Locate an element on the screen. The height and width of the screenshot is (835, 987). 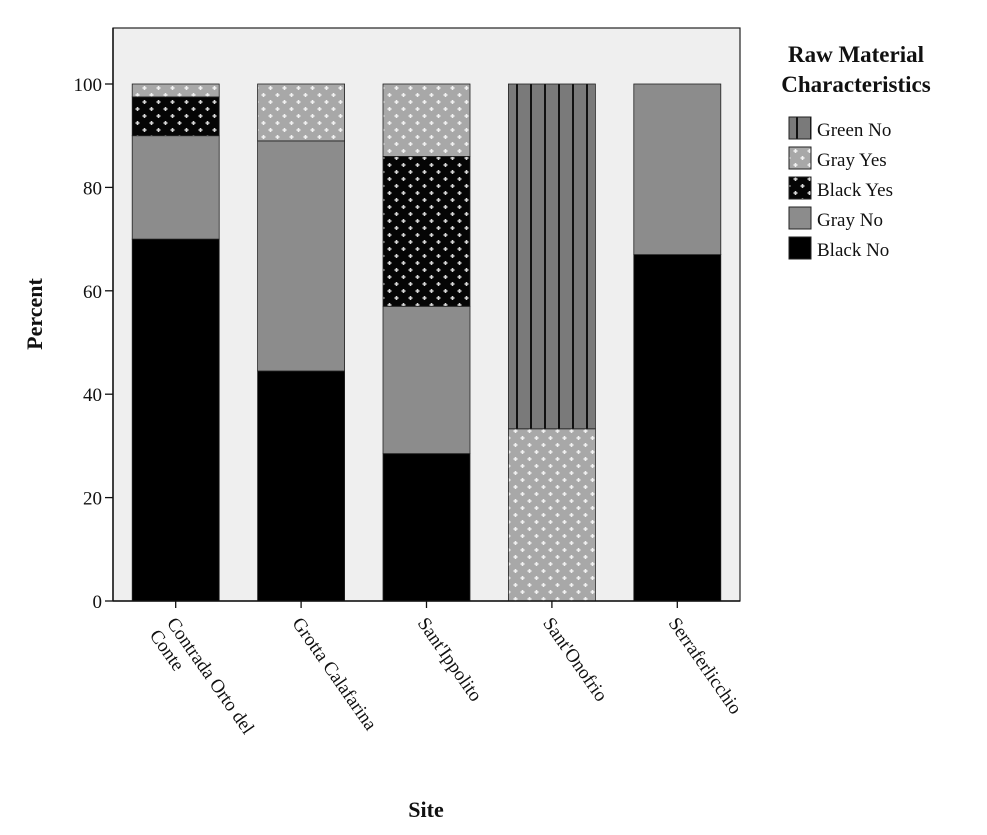
y-tick-label: 40 is located at coordinates (92, 395).